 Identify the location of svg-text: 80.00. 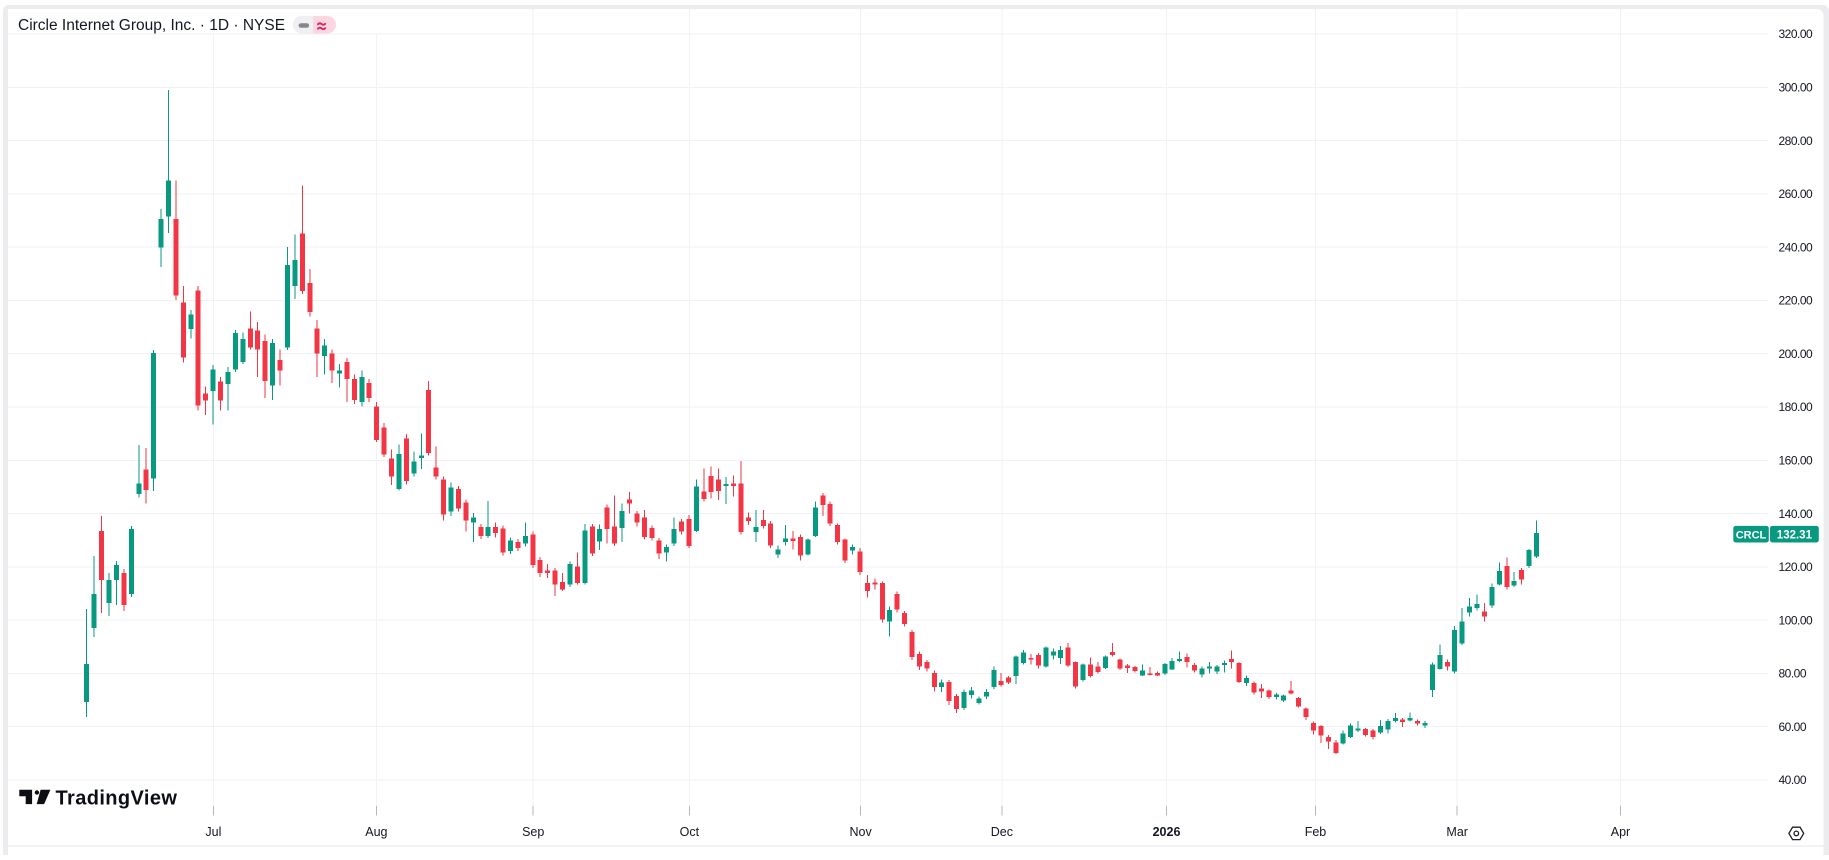
(1793, 674).